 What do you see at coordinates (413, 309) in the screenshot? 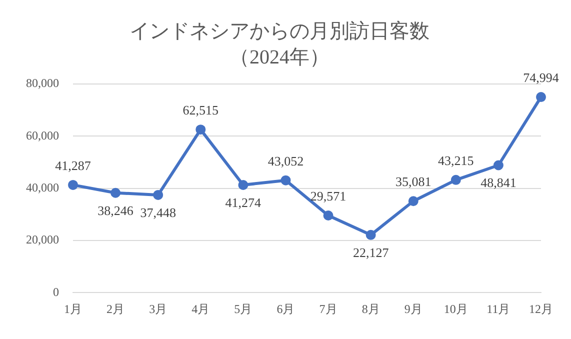
I see `x-tick-label: 9月` at bounding box center [413, 309].